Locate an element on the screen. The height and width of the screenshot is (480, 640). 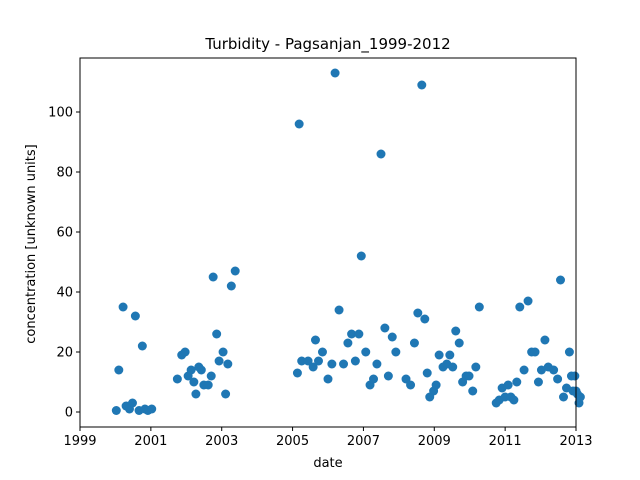
y-tick-label: 80 is located at coordinates (64, 173).